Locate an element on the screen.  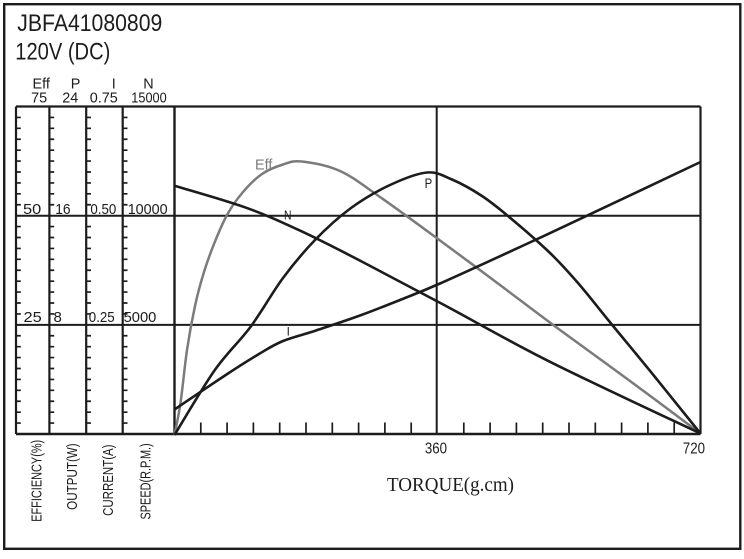
svg-text: 8 is located at coordinates (58, 317).